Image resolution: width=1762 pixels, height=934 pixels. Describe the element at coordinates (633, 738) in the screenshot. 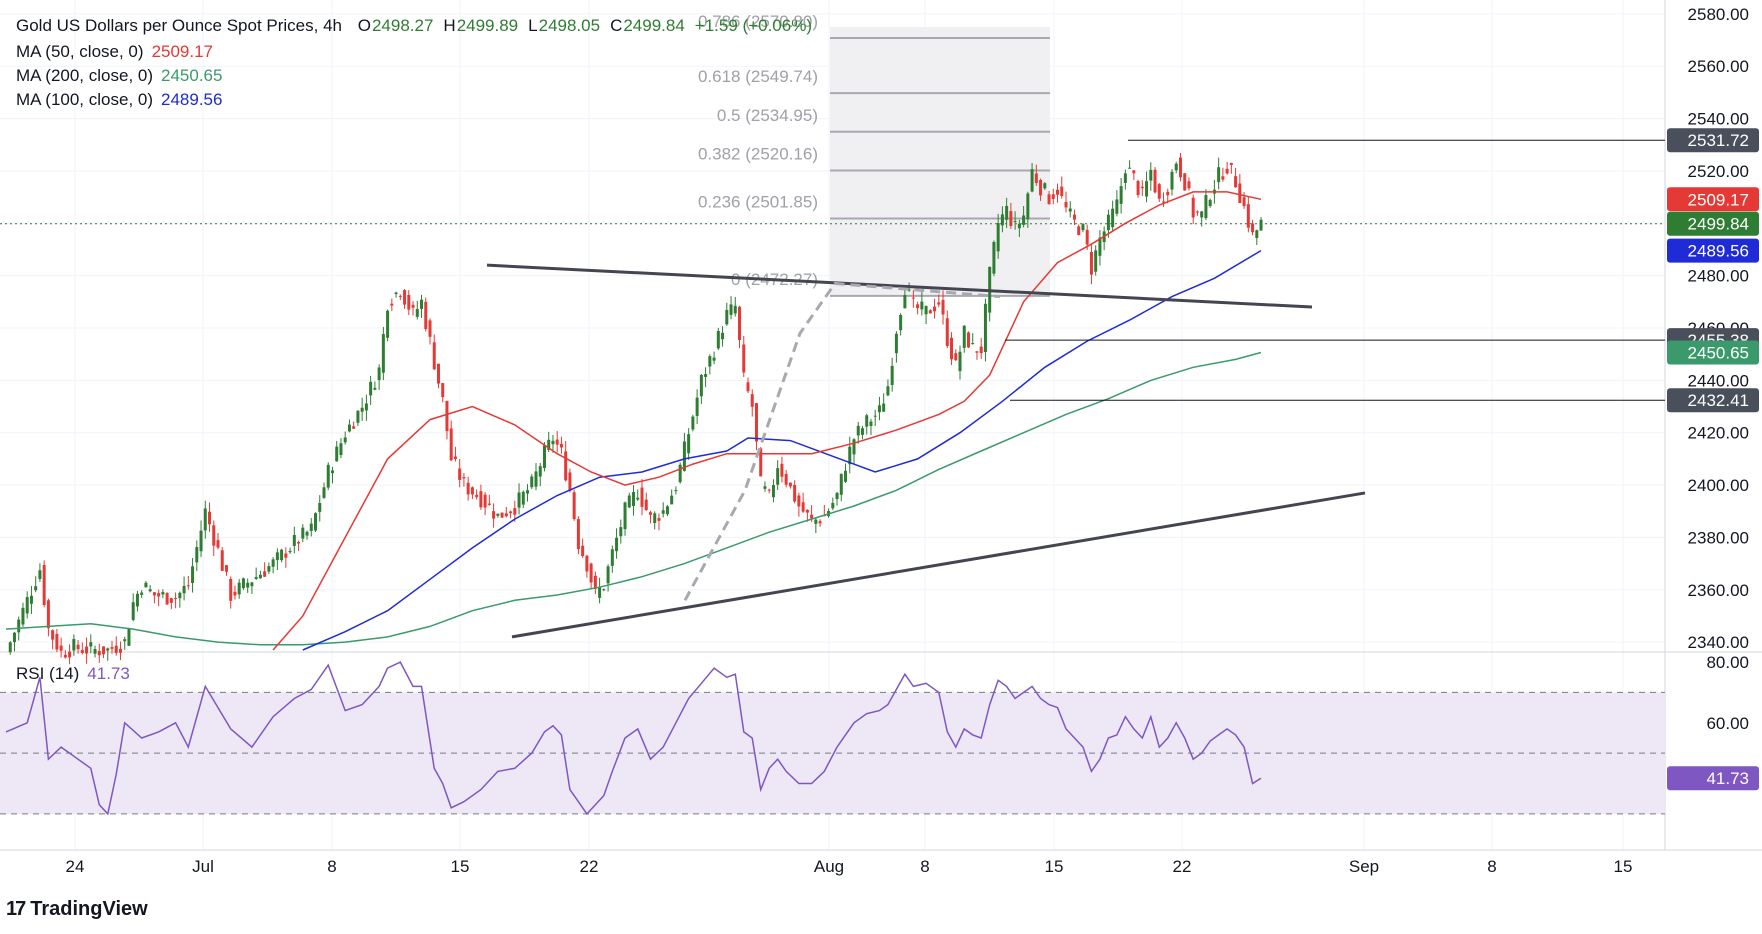

I see `rsi-line` at that location.